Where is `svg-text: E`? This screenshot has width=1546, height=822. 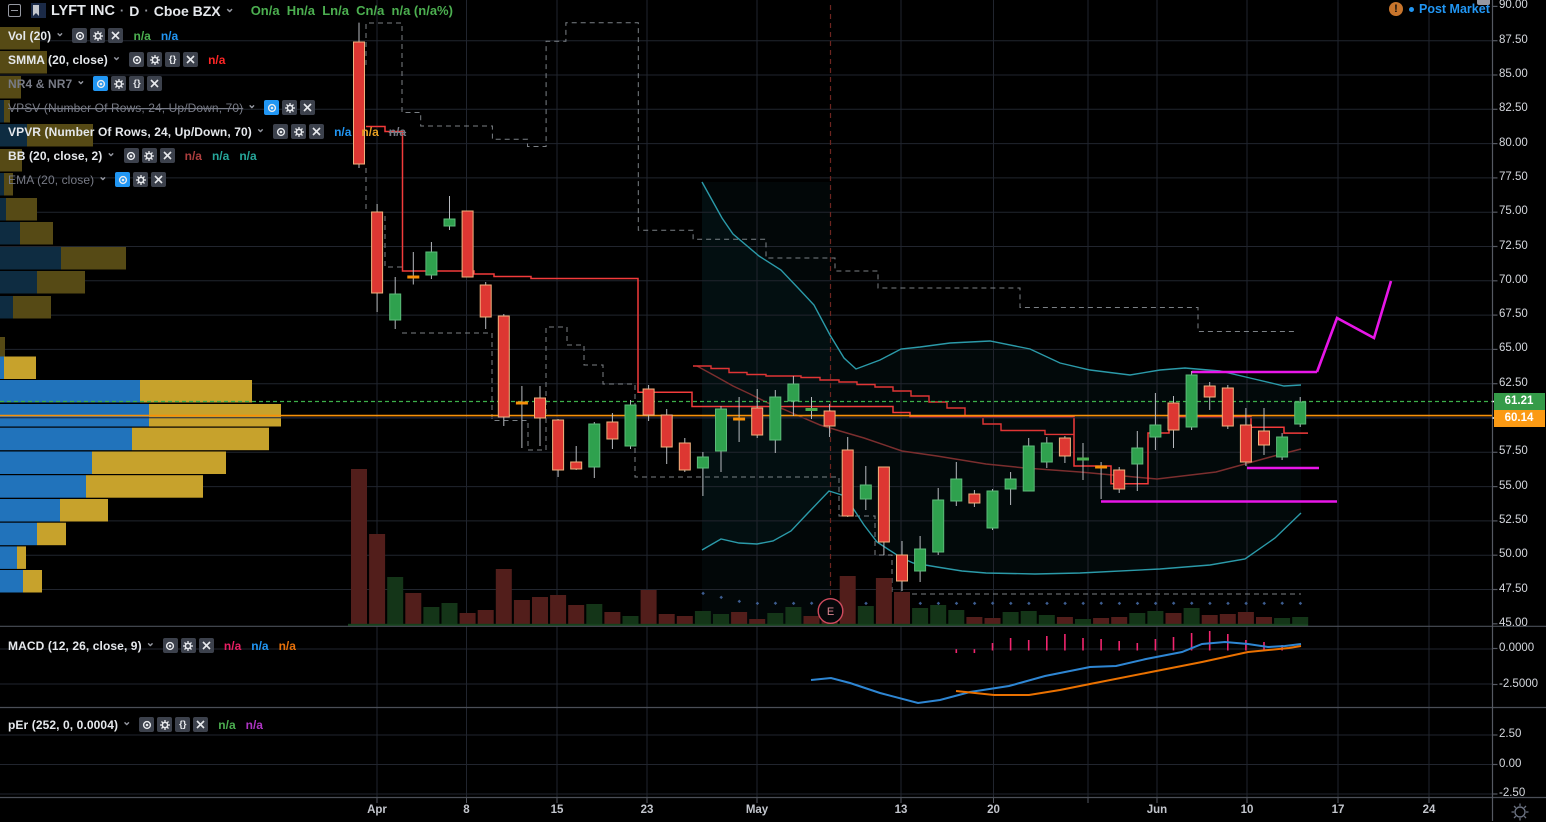 svg-text: E is located at coordinates (830, 612).